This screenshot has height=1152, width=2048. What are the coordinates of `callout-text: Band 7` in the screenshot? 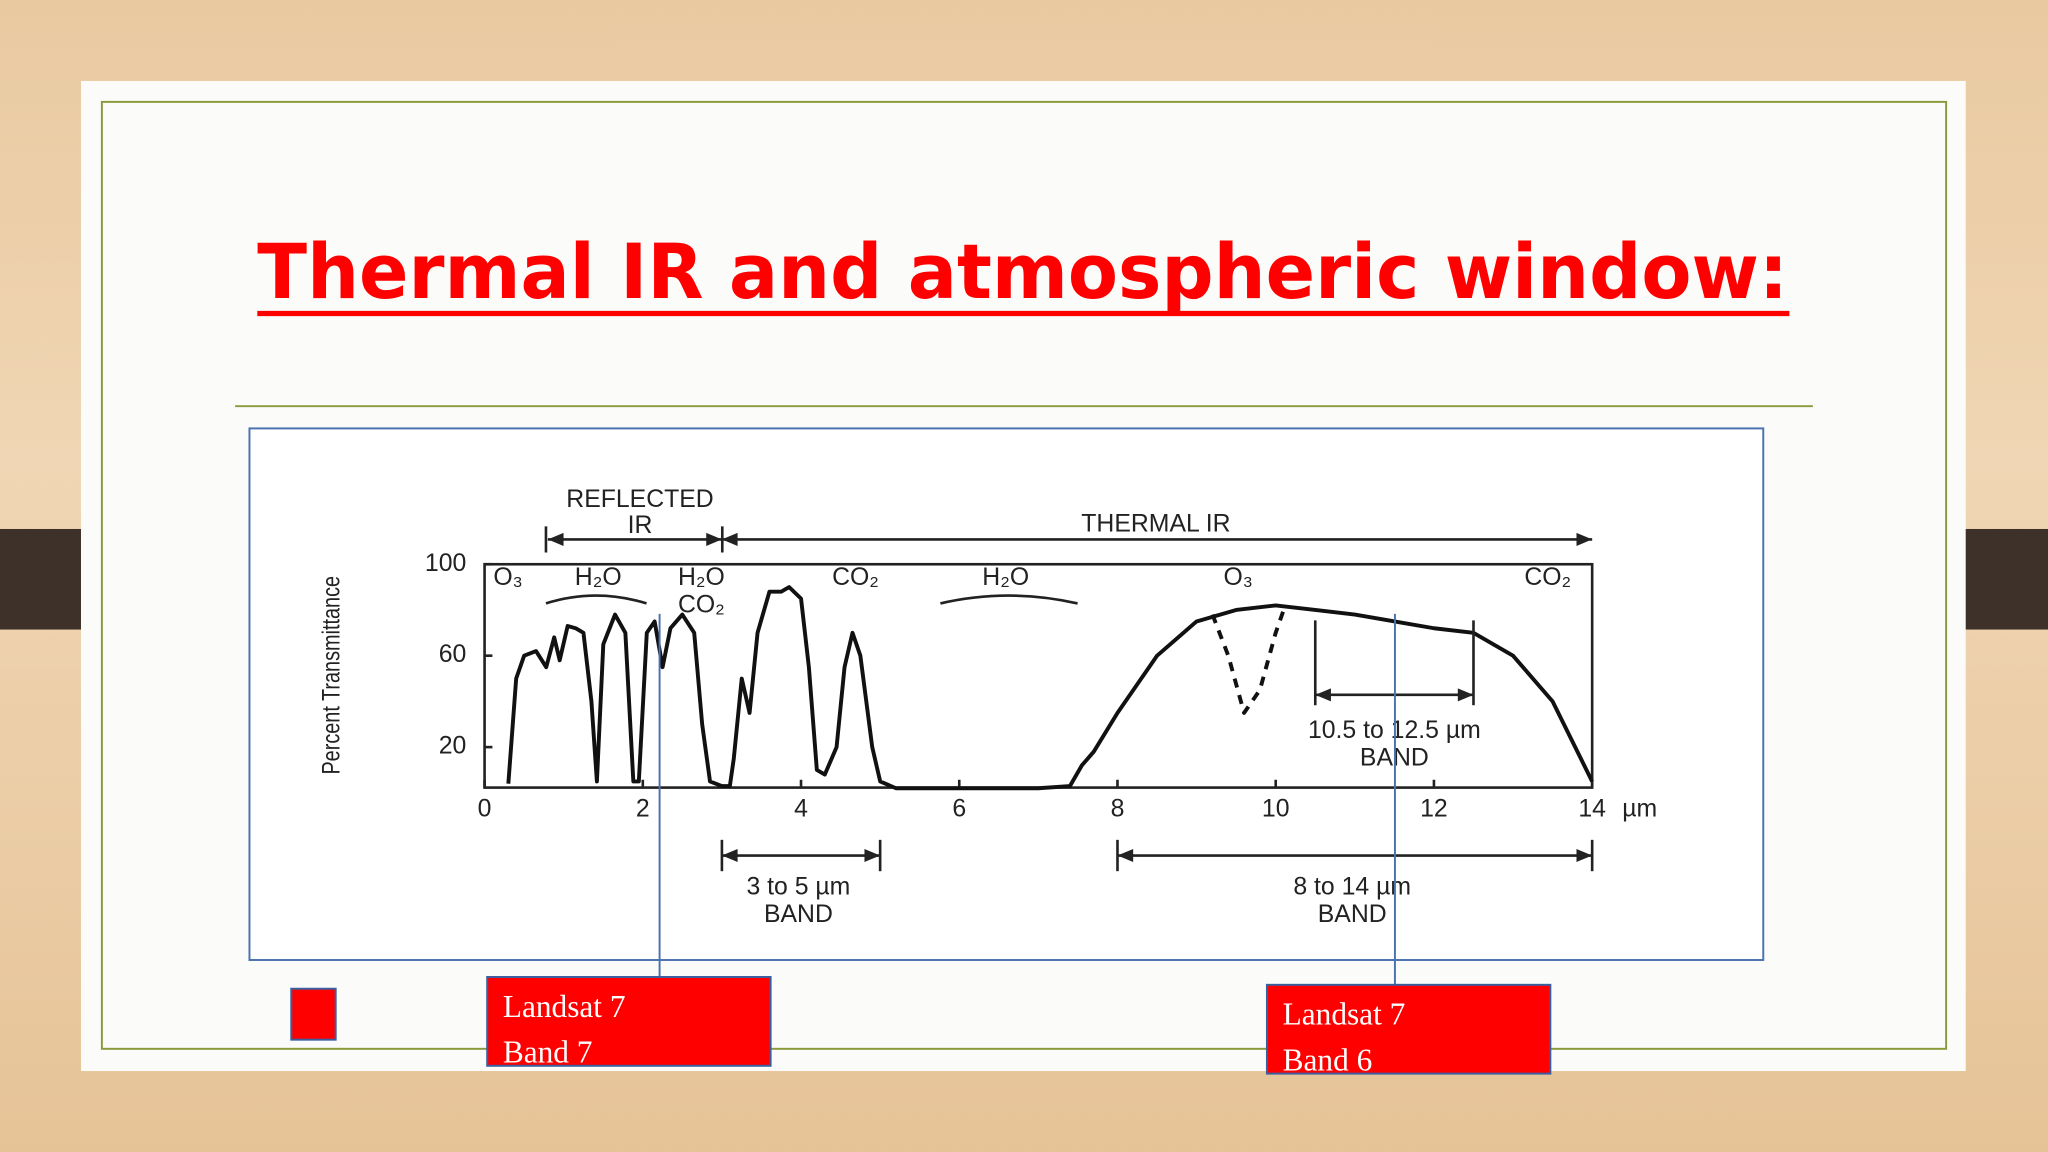 It's located at (548, 1052).